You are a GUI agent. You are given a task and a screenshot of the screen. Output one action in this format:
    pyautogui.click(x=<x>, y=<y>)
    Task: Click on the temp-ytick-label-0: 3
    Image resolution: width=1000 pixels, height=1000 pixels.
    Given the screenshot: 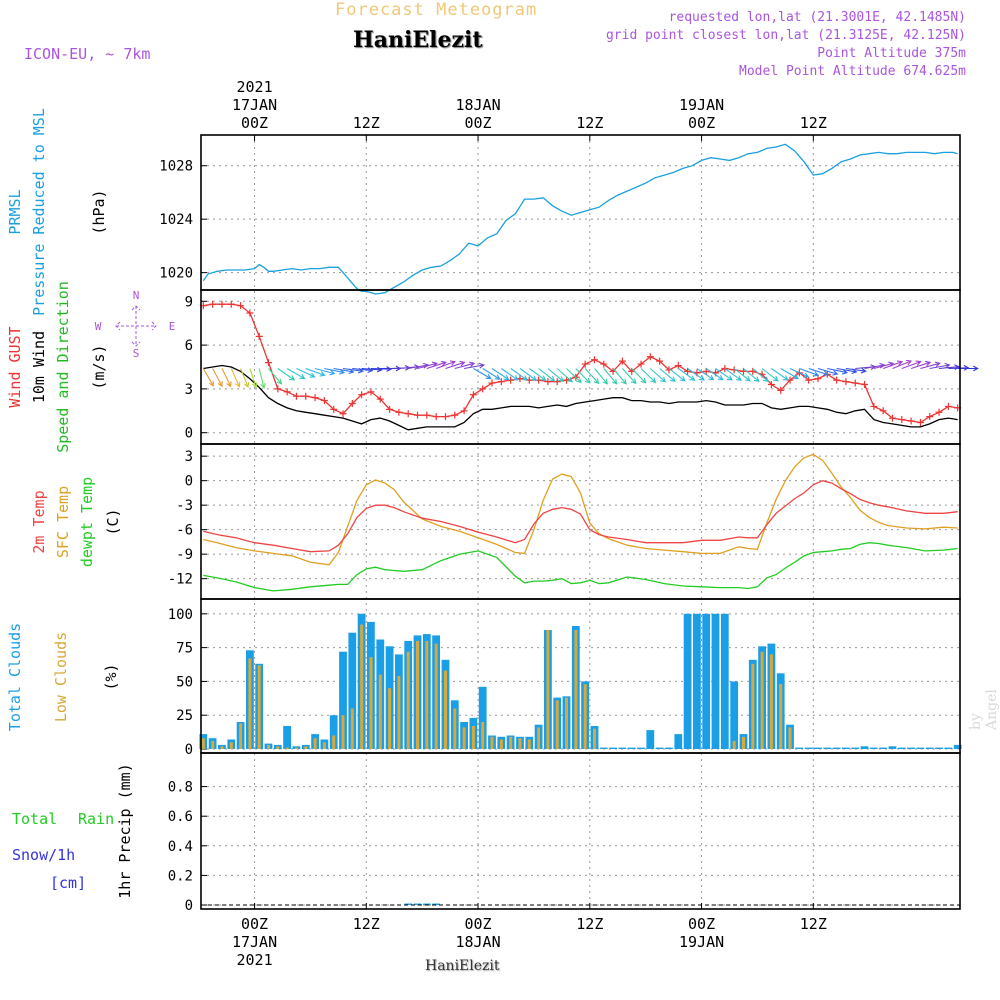 What is the action you would take?
    pyautogui.click(x=189, y=457)
    